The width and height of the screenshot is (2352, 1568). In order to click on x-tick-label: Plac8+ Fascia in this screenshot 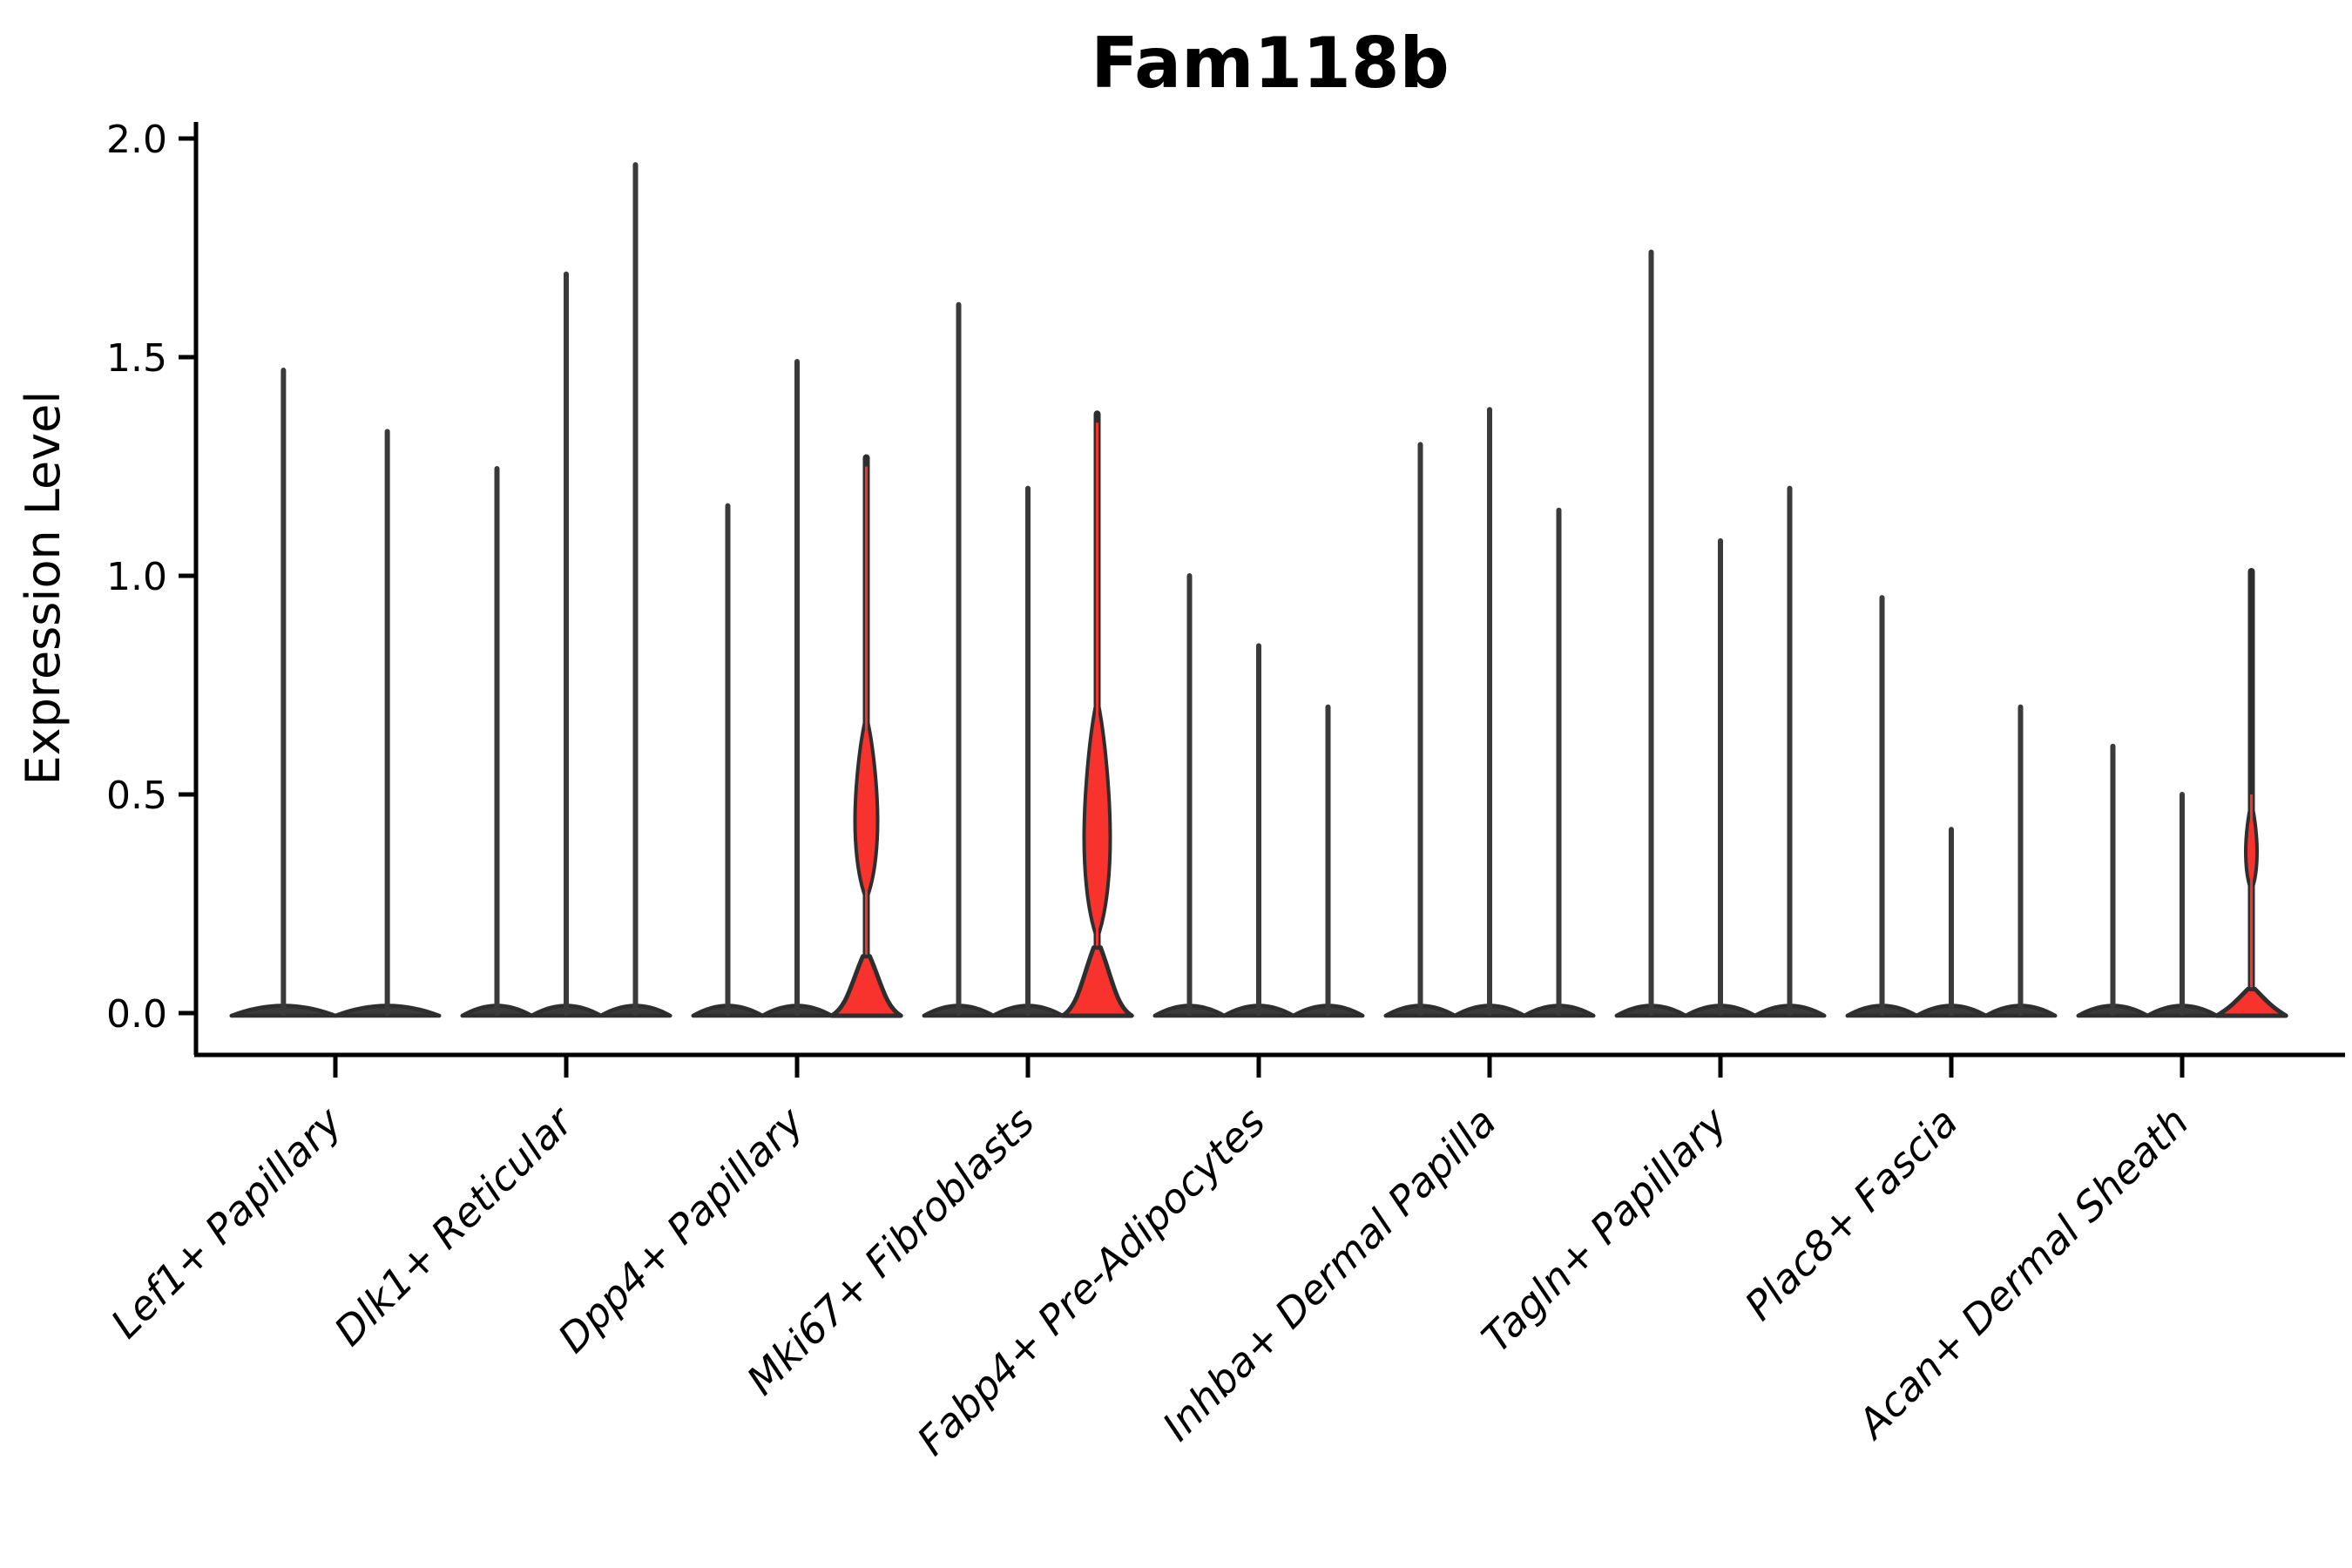, I will do `click(1850, 1213)`.